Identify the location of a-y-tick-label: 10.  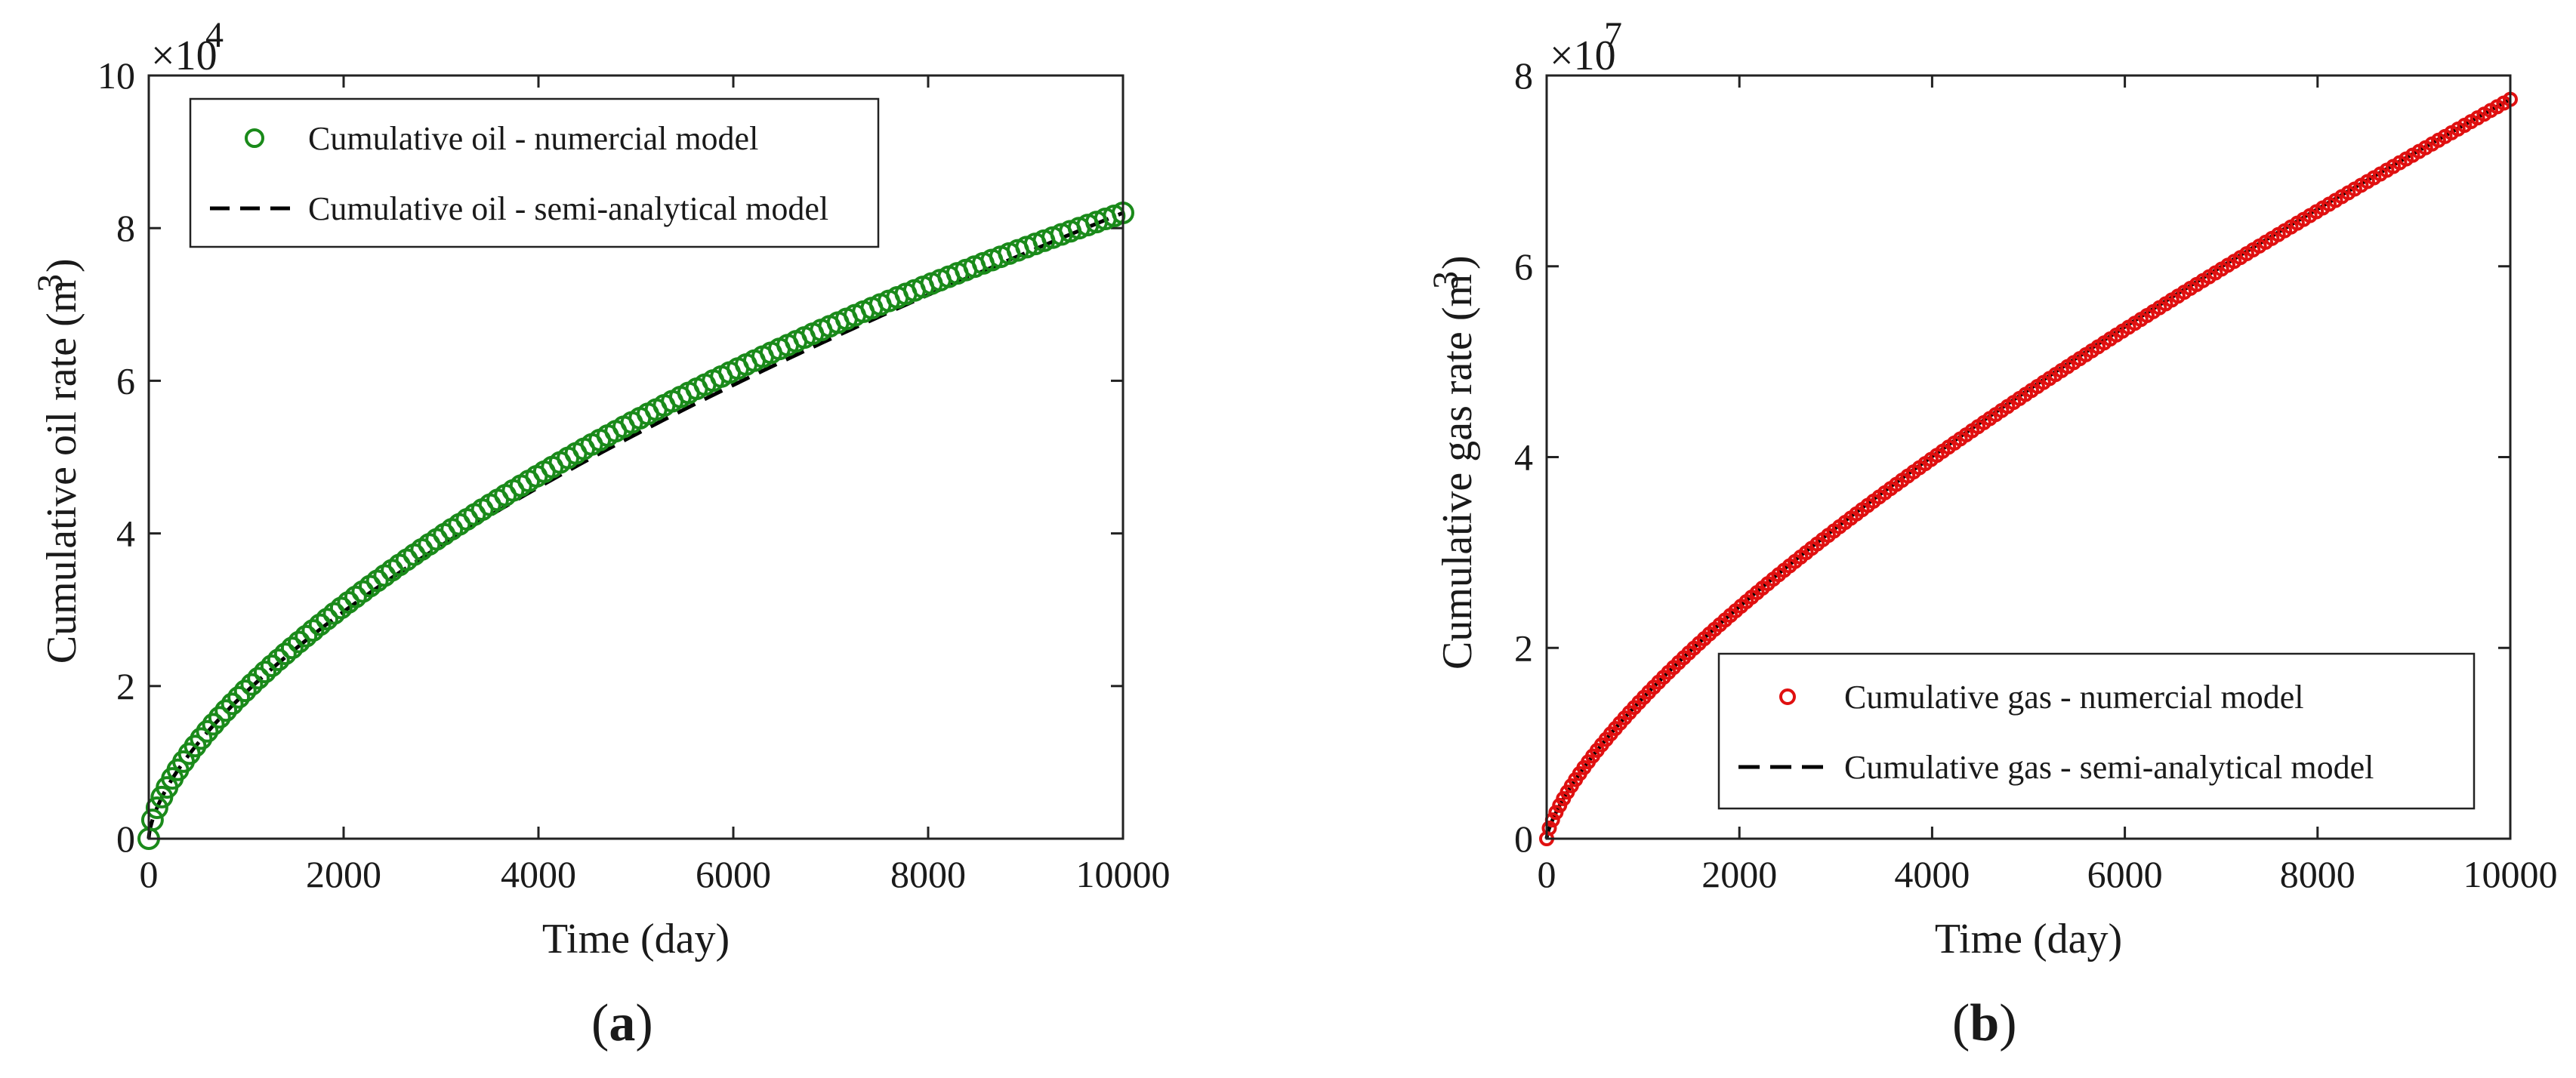
(116, 75).